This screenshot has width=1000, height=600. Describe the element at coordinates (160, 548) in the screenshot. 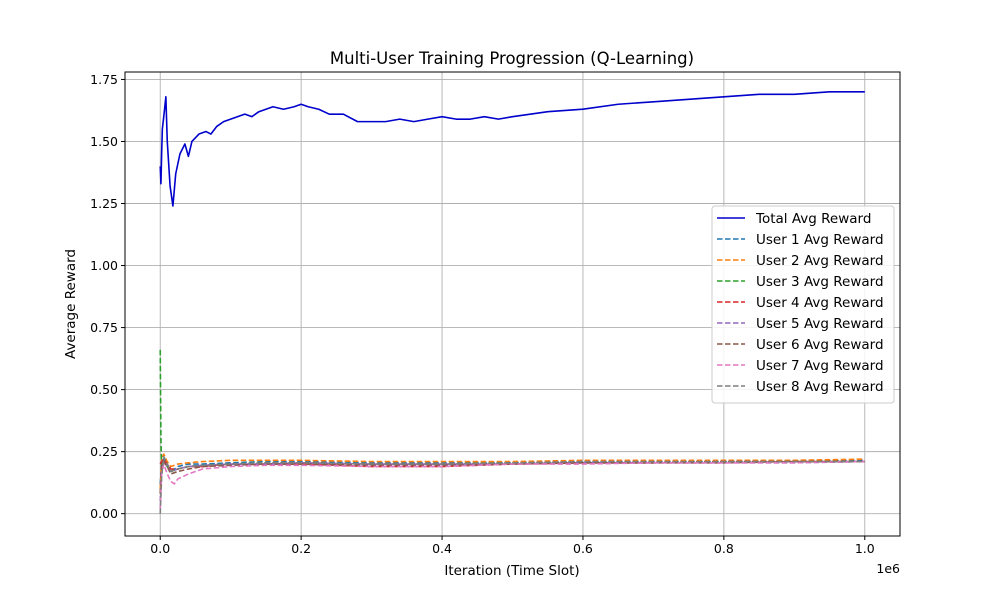

I see `x-tick-label: 0.0` at that location.